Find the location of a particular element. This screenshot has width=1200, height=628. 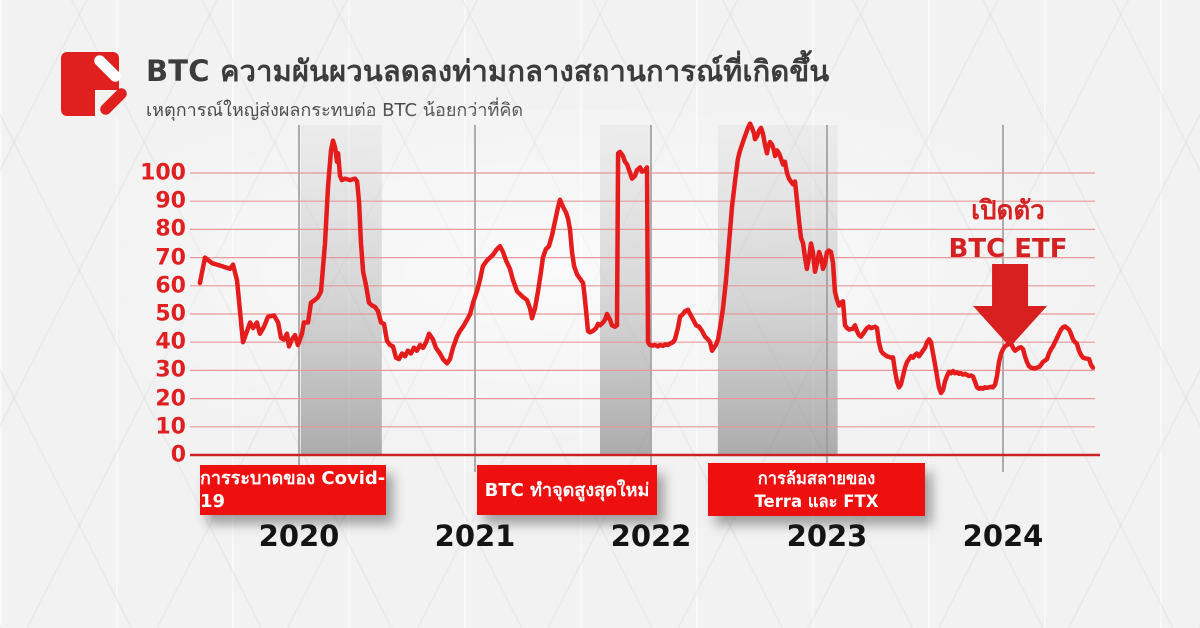

callout-covid-text: การระบาดของ Covid-19 is located at coordinates (293, 490).